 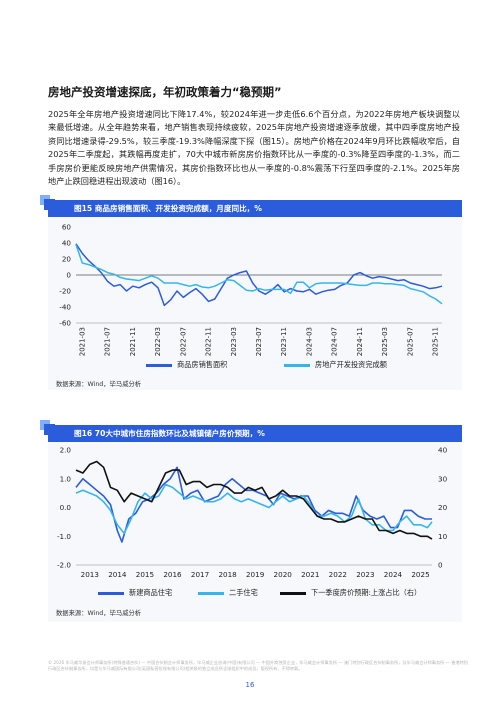 I want to click on chart-16-legend-item-0: 新建商品住宅, so click(x=135, y=593).